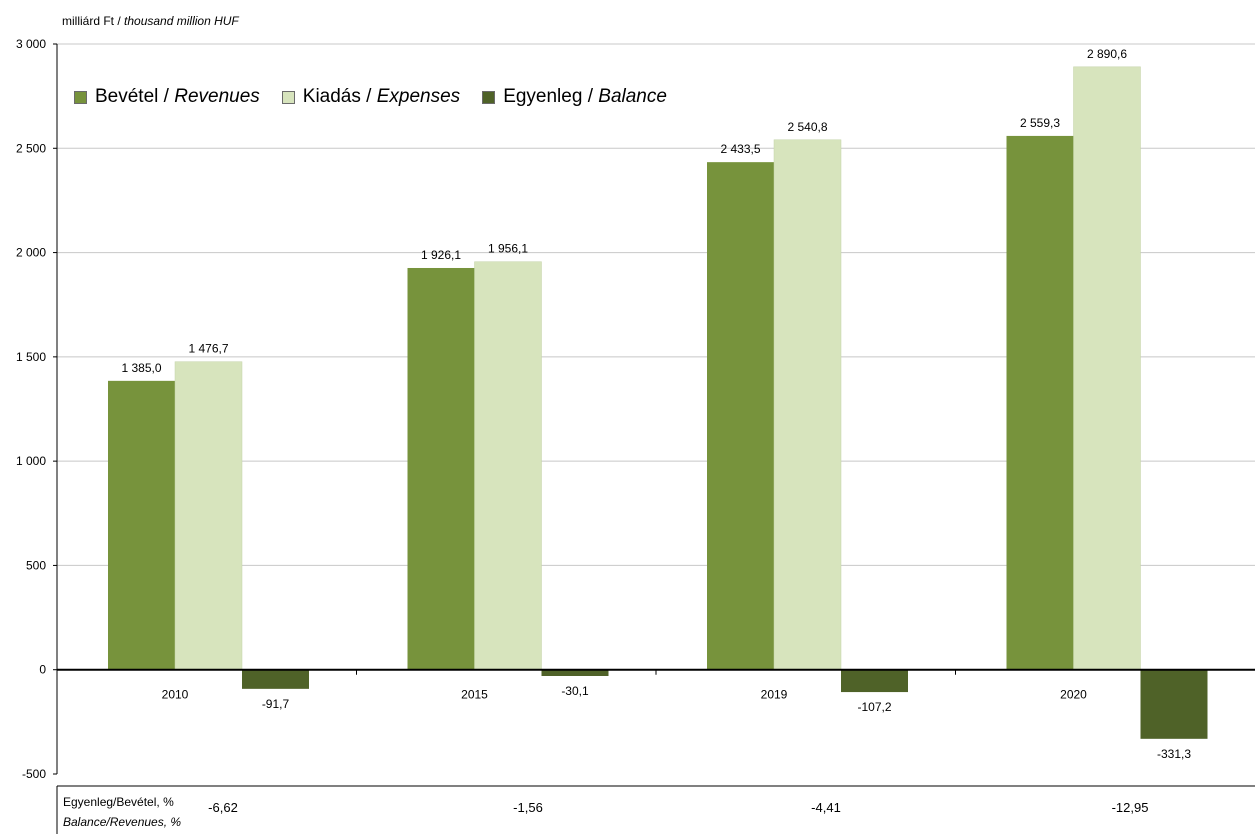  What do you see at coordinates (88, 21) in the screenshot?
I see `unit-label-hu: milliárd Ft` at bounding box center [88, 21].